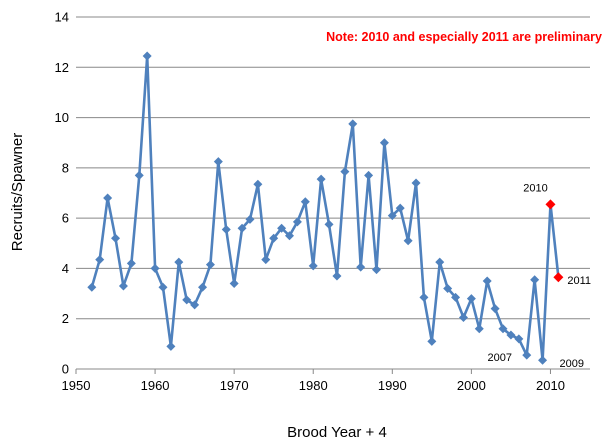 The height and width of the screenshot is (442, 610). What do you see at coordinates (337, 276) in the screenshot?
I see `data-point-1983` at bounding box center [337, 276].